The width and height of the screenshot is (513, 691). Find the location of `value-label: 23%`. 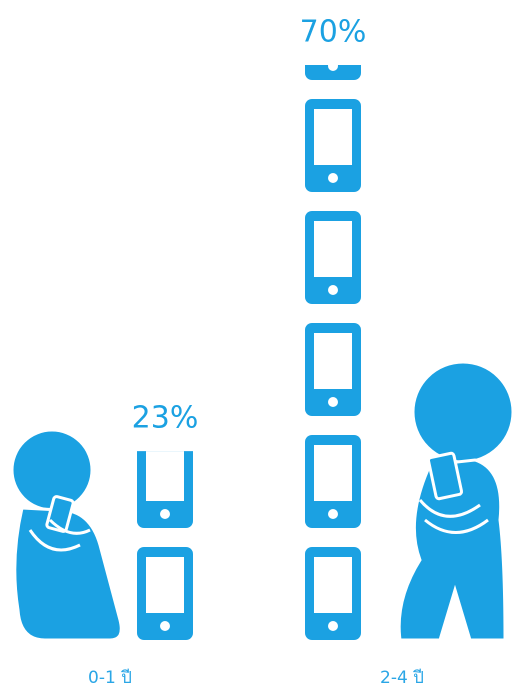

value-label: 23% is located at coordinates (165, 418).